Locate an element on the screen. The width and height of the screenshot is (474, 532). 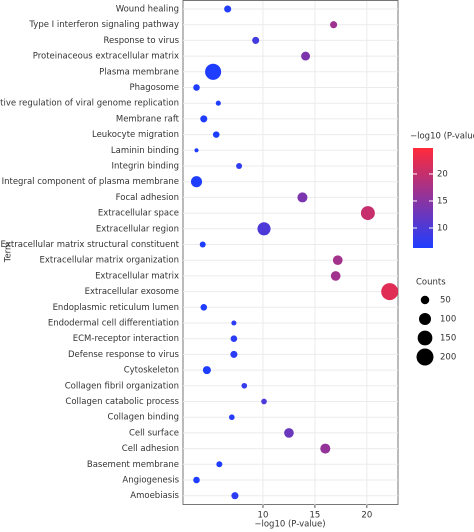
y-tick-label: Extracellular matrix organization is located at coordinates (109, 261).